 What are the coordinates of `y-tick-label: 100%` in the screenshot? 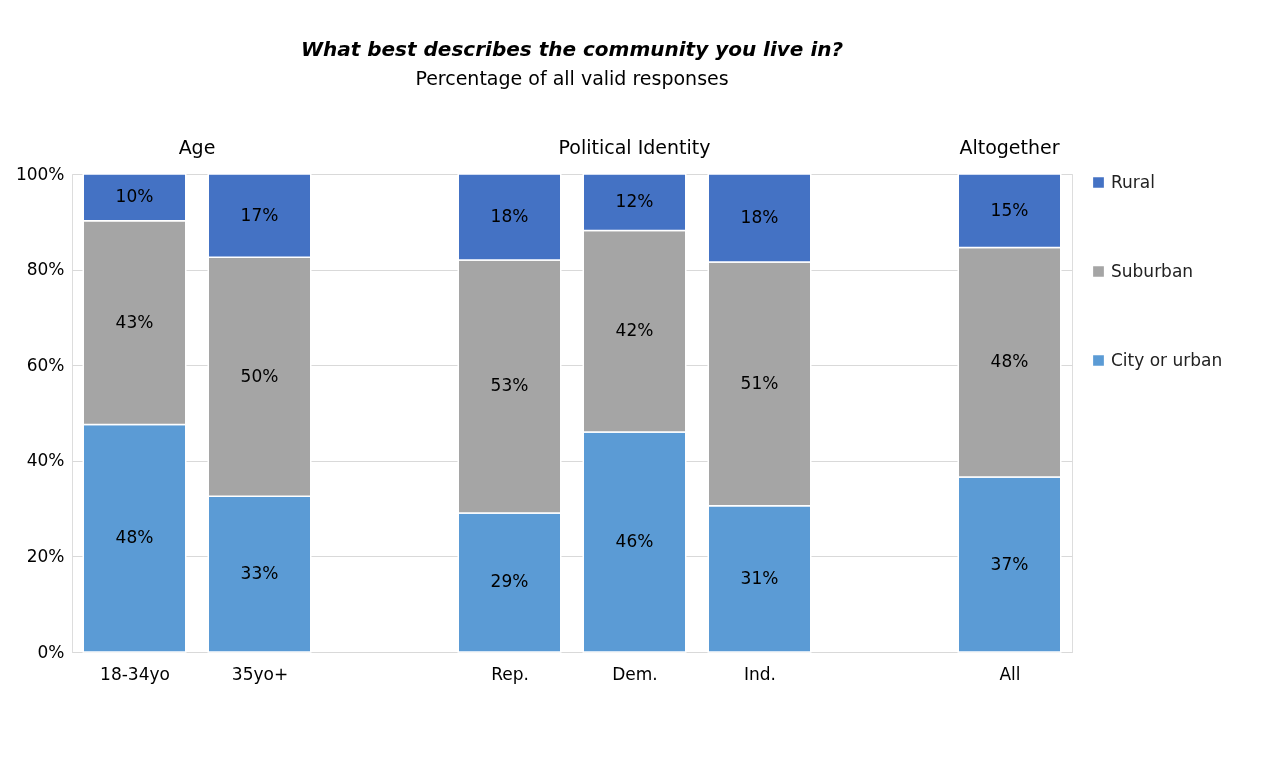 It's located at (40, 173).